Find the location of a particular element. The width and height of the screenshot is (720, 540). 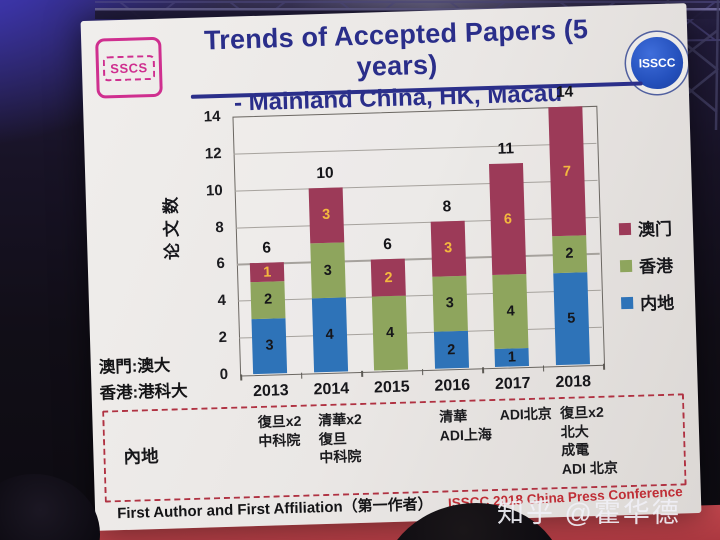

institution: ADI上海 is located at coordinates (466, 434).